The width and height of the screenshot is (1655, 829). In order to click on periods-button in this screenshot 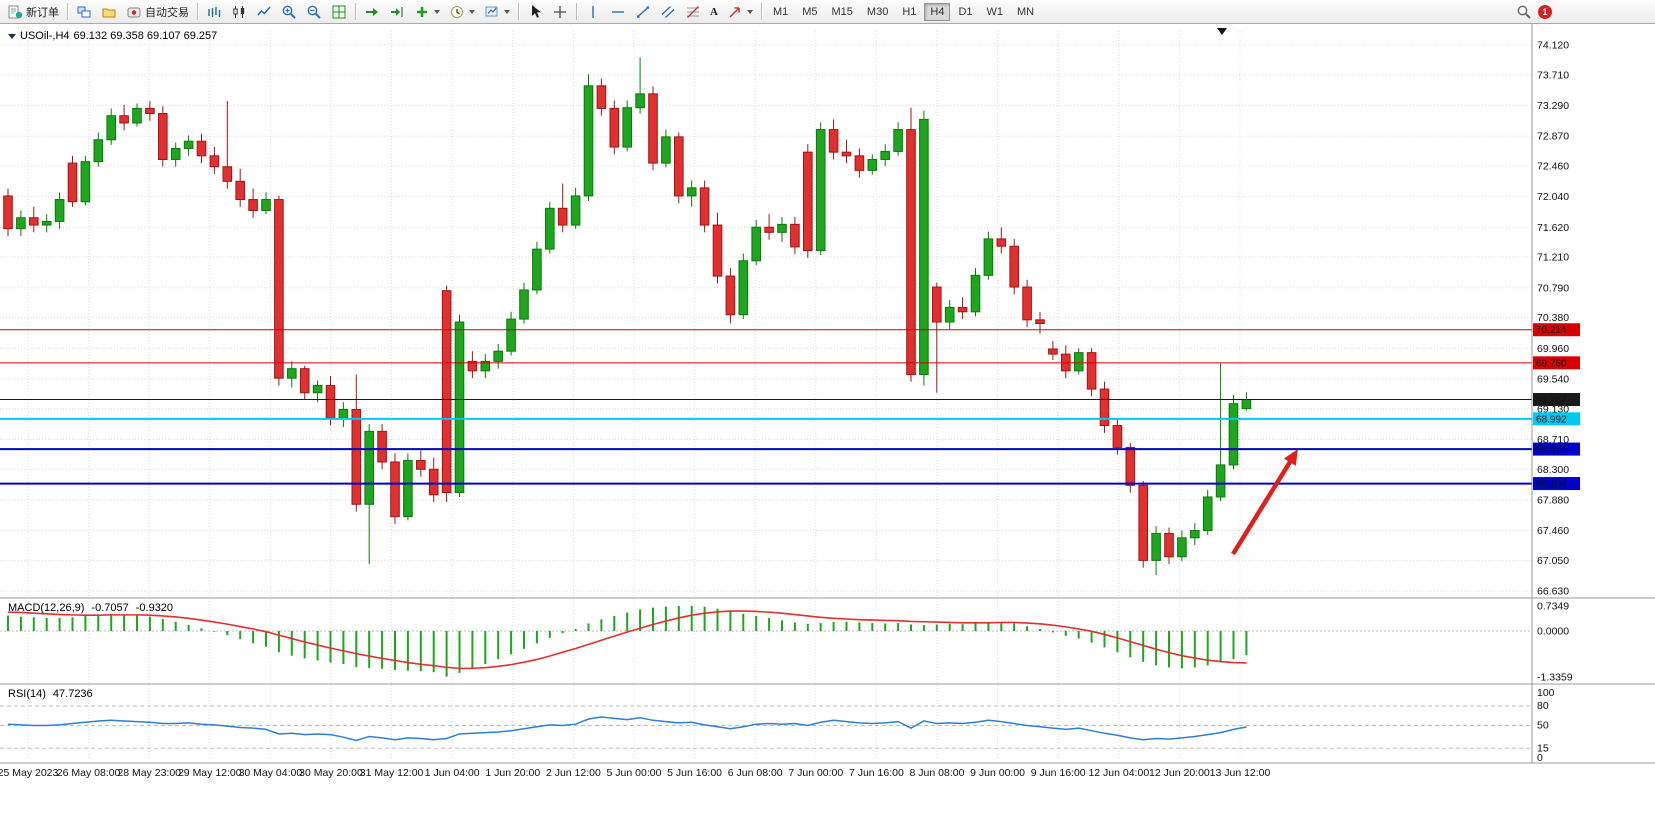, I will do `click(462, 11)`.